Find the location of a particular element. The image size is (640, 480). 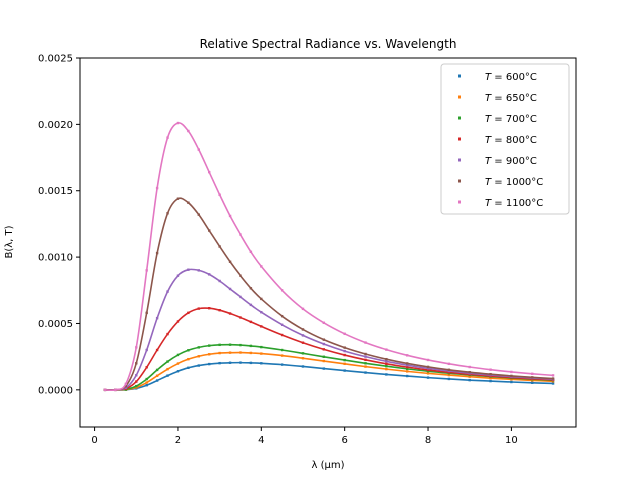

data-point is located at coordinates (105, 390).